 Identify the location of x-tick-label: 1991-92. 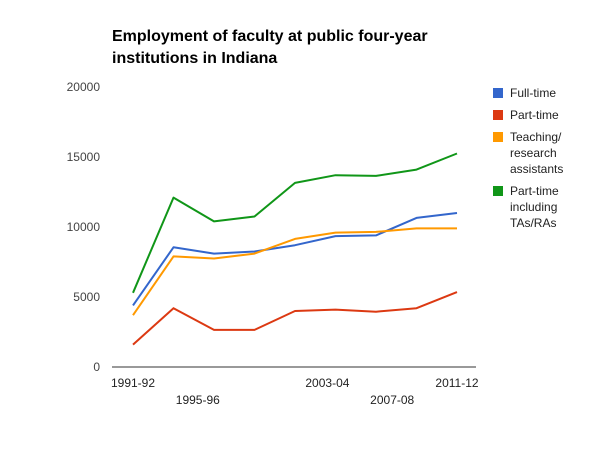
(133, 383).